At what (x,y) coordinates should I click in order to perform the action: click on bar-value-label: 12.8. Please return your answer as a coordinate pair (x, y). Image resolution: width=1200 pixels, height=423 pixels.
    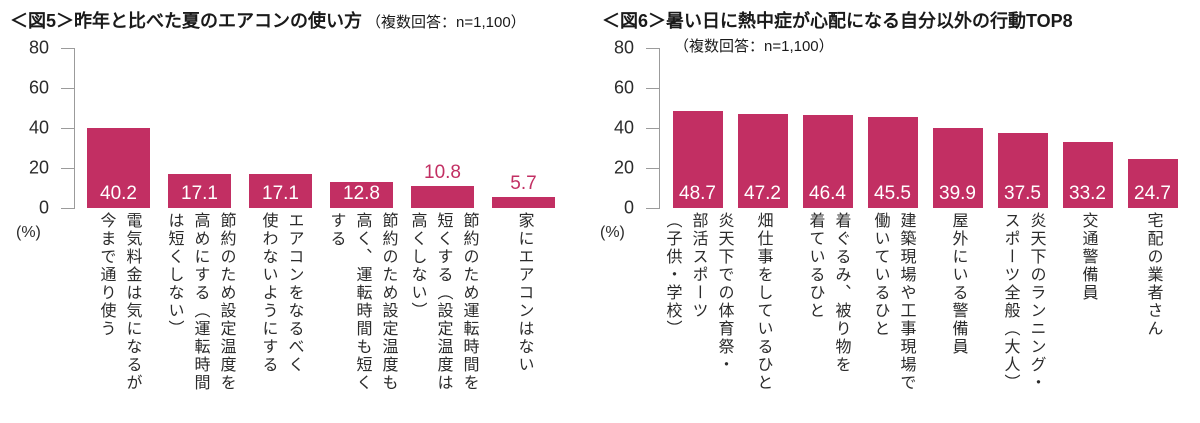
    Looking at the image, I should click on (361, 193).